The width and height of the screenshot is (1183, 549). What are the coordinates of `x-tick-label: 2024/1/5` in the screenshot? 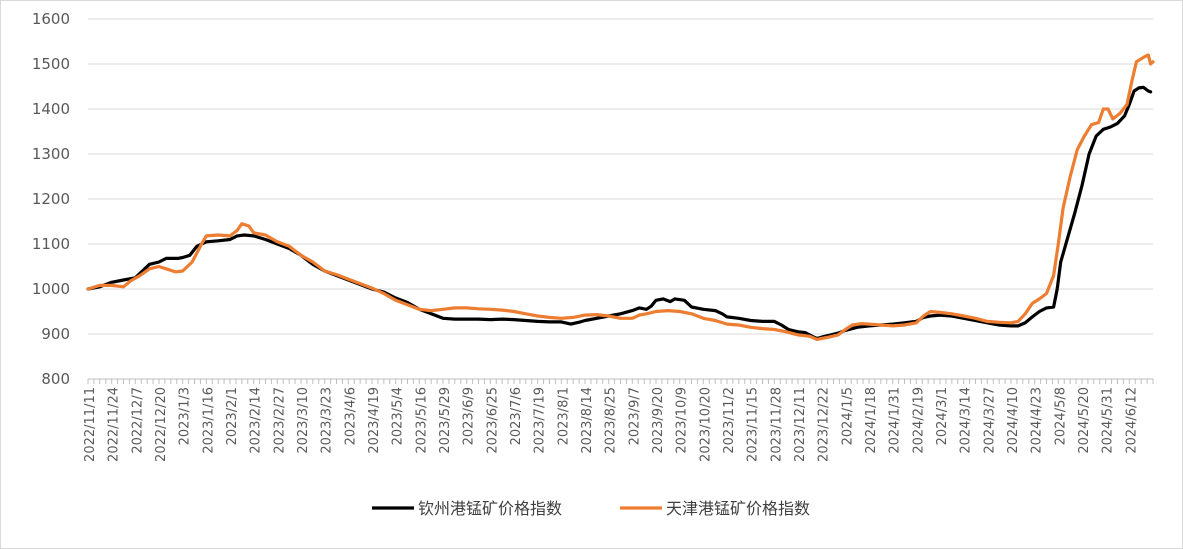 It's located at (847, 416).